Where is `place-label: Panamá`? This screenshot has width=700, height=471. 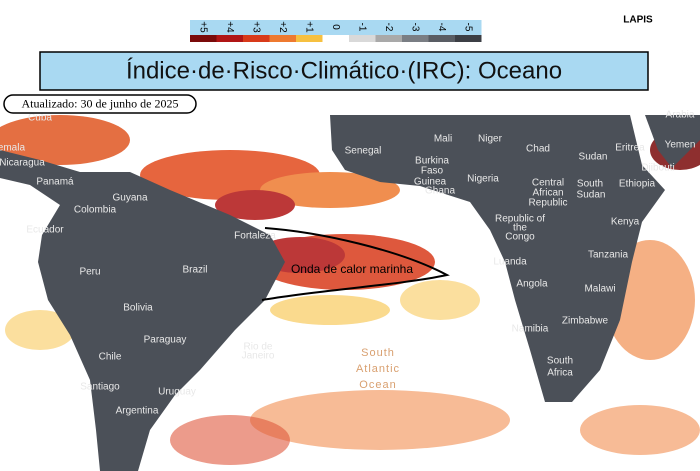
place-label: Panamá is located at coordinates (55, 182).